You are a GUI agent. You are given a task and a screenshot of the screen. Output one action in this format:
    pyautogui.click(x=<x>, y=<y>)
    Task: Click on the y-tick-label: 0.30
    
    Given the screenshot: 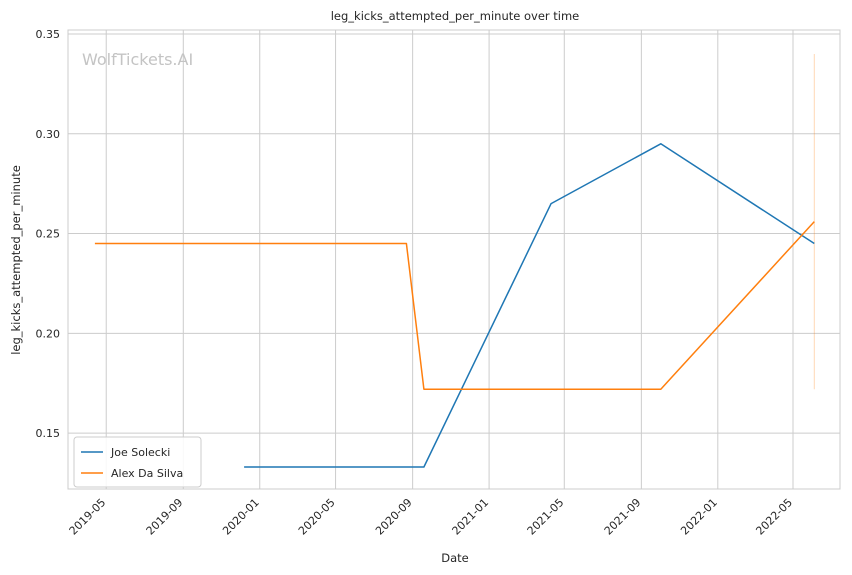 What is the action you would take?
    pyautogui.click(x=48, y=134)
    